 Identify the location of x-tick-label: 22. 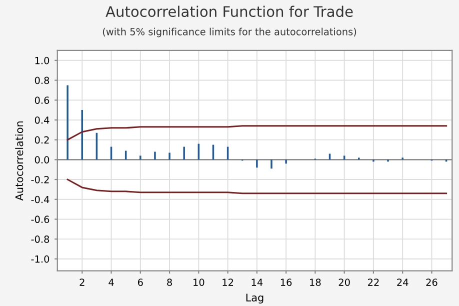
(373, 282).